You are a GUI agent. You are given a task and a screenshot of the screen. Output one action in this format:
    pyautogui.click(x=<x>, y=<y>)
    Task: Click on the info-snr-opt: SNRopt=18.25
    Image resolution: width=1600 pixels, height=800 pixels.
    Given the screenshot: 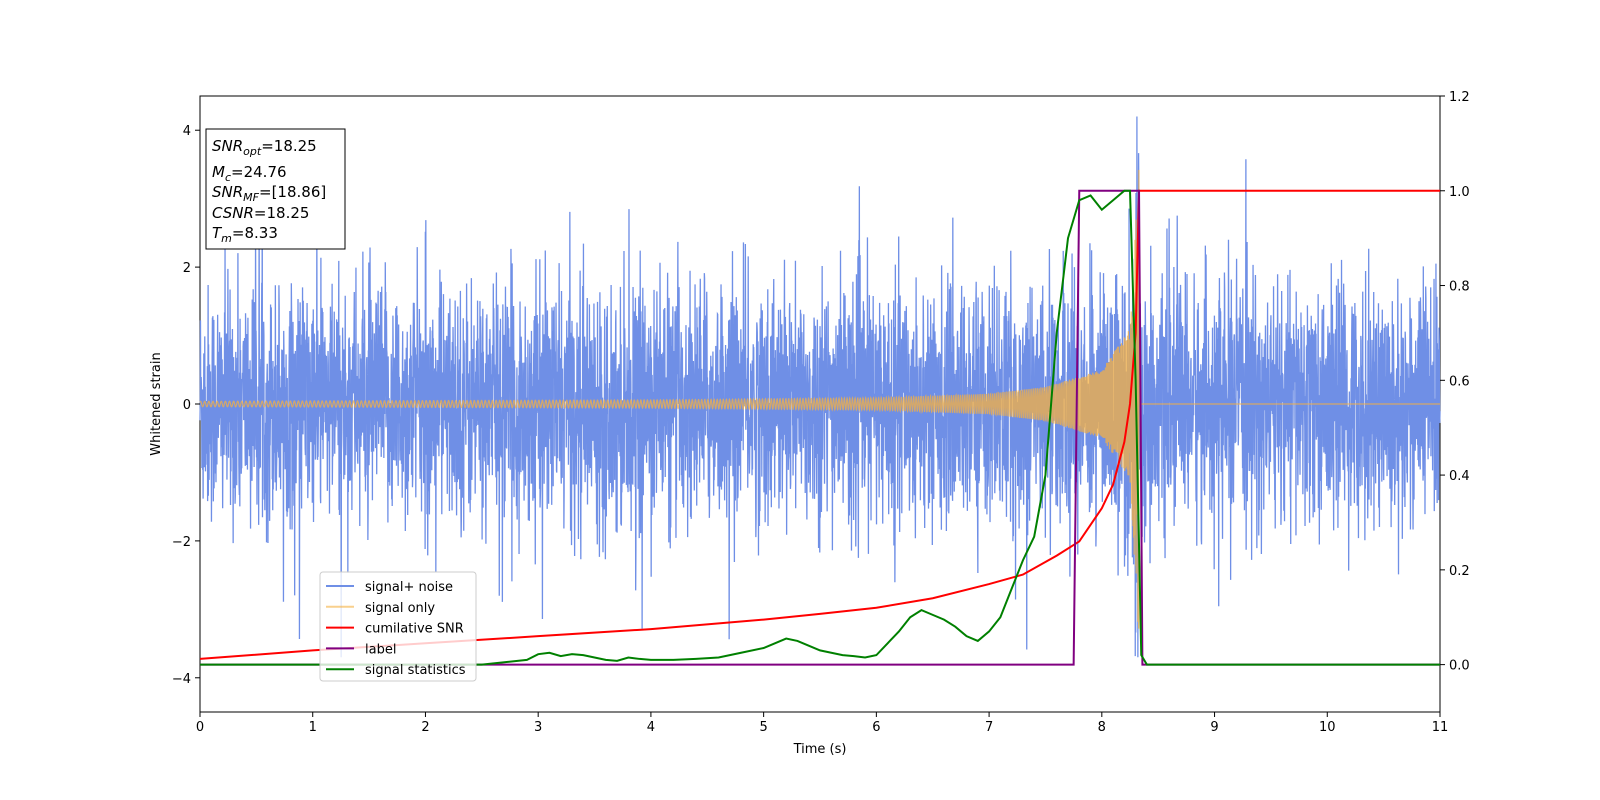 What is the action you would take?
    pyautogui.click(x=264, y=147)
    